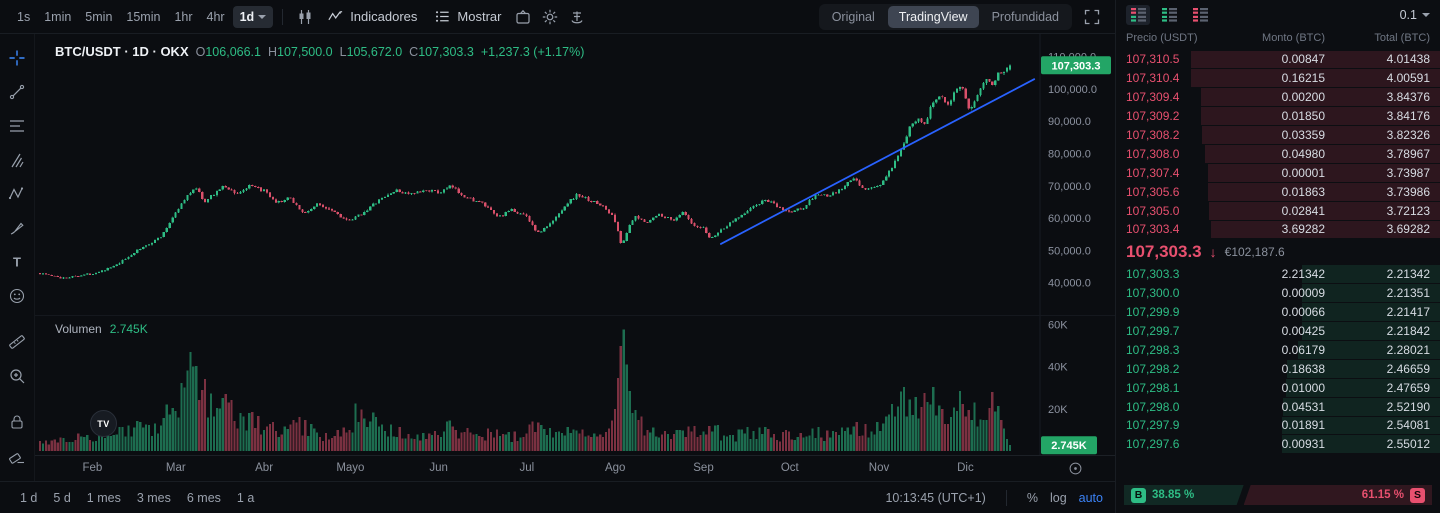 The image size is (1440, 513). Describe the element at coordinates (1303, 153) in the screenshot. I see `ask-amount: 0.04980` at that location.